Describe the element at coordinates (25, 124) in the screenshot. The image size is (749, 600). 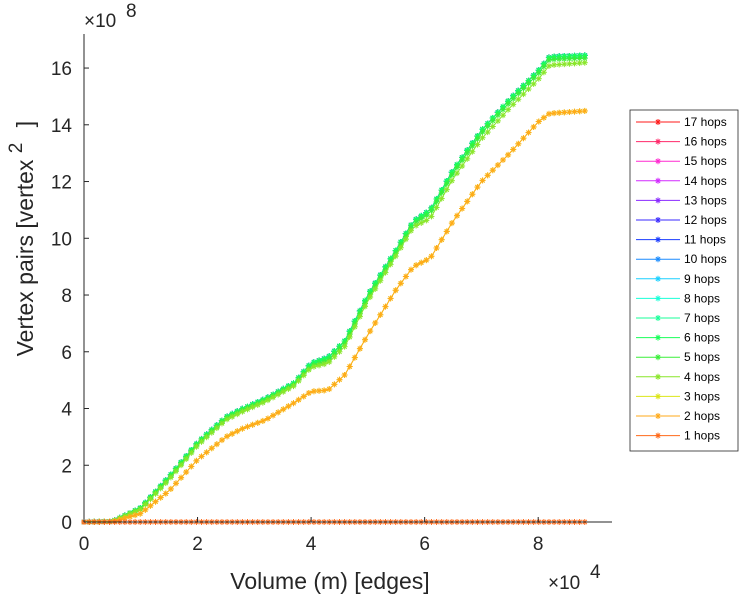
I see `y-axis-label-close: ]` at that location.